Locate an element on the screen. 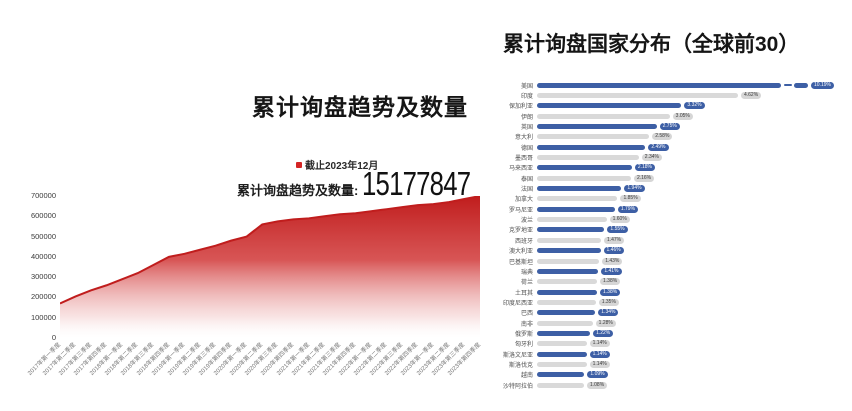  bar-row: 马来西亚 2.18% is located at coordinates (667, 168).